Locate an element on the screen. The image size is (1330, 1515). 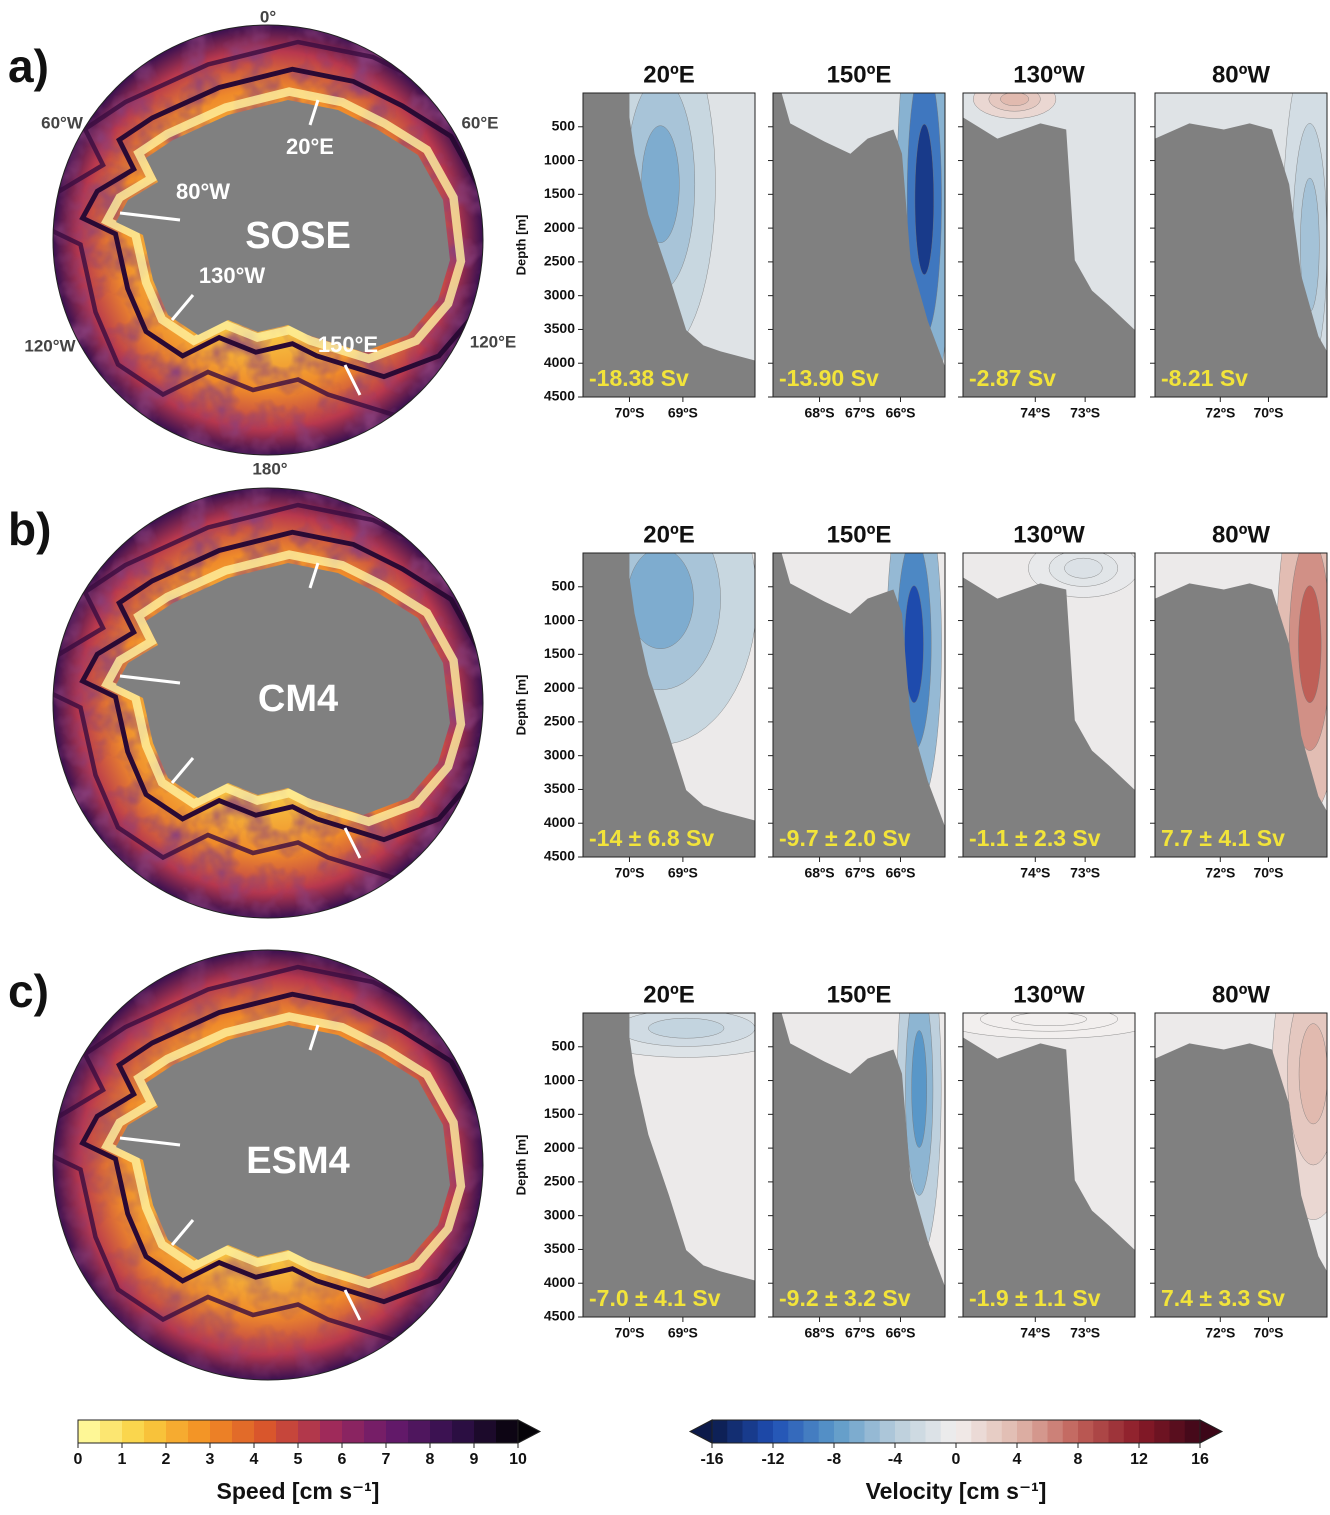
x-tick-label: 66ºS is located at coordinates (900, 873).